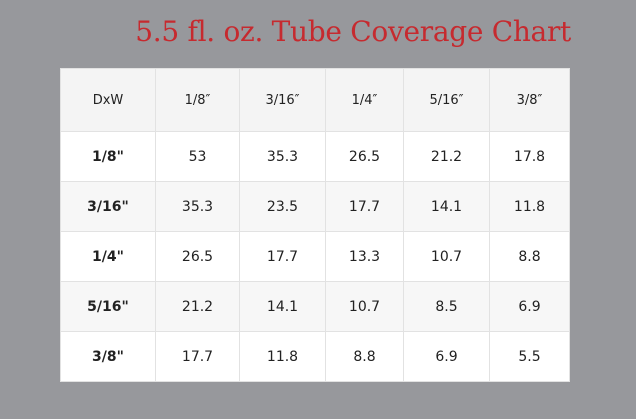 The width and height of the screenshot is (636, 419). What do you see at coordinates (197, 100) in the screenshot?
I see `column-header-cell: 1/8″` at bounding box center [197, 100].